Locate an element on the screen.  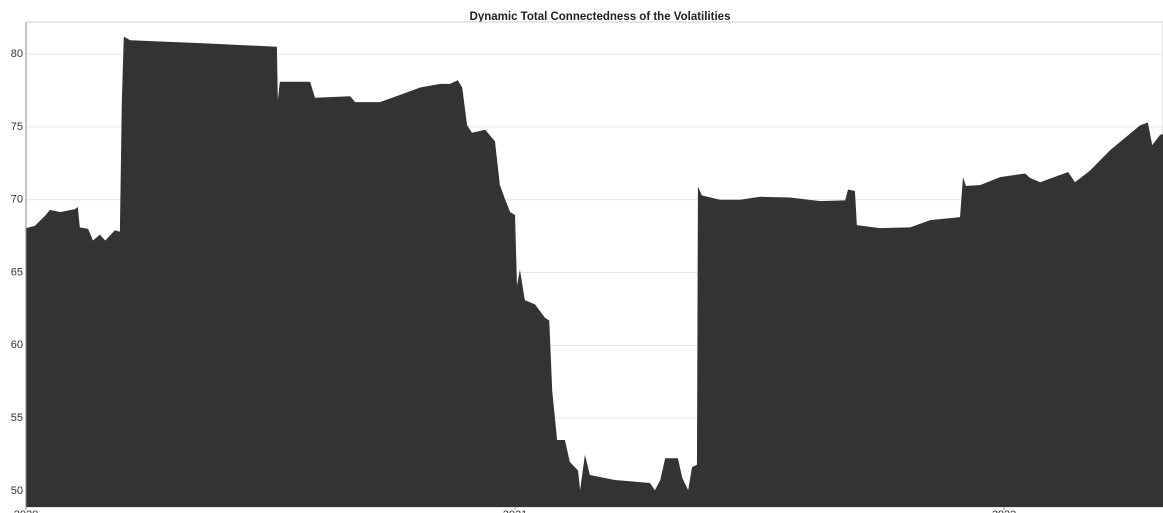
x-tick-label: 2021 is located at coordinates (515, 511).